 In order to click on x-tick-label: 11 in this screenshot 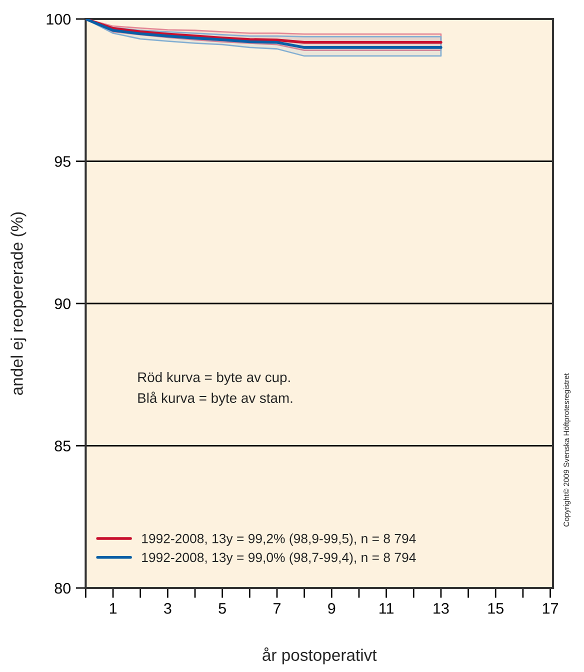, I will do `click(387, 608)`.